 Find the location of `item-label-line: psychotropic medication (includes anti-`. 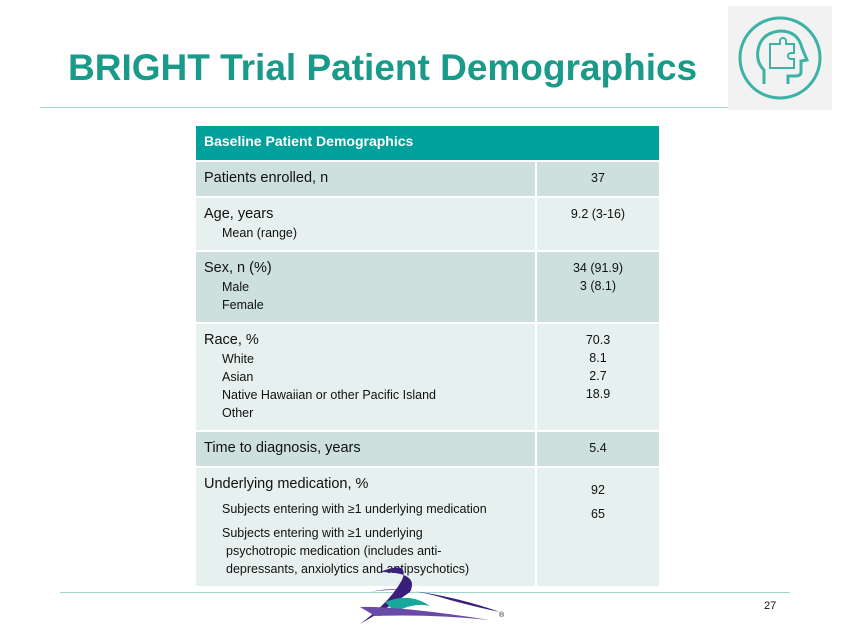

item-label-line: psychotropic medication (includes anti- is located at coordinates (334, 551).